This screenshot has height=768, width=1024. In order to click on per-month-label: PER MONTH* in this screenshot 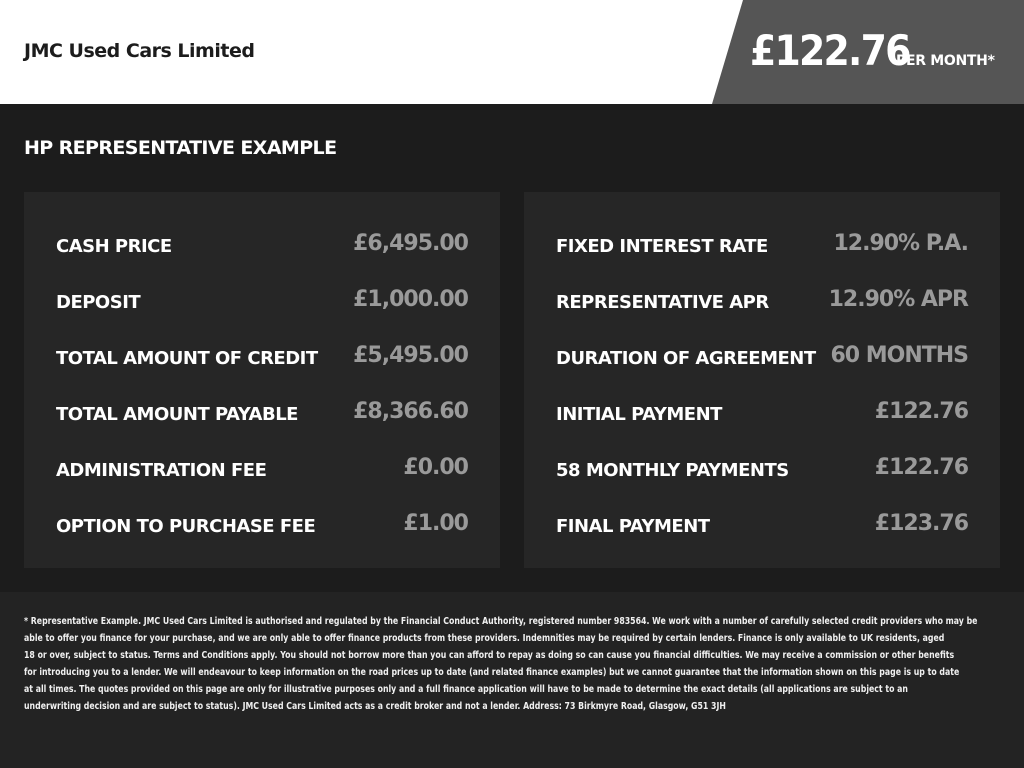, I will do `click(945, 61)`.